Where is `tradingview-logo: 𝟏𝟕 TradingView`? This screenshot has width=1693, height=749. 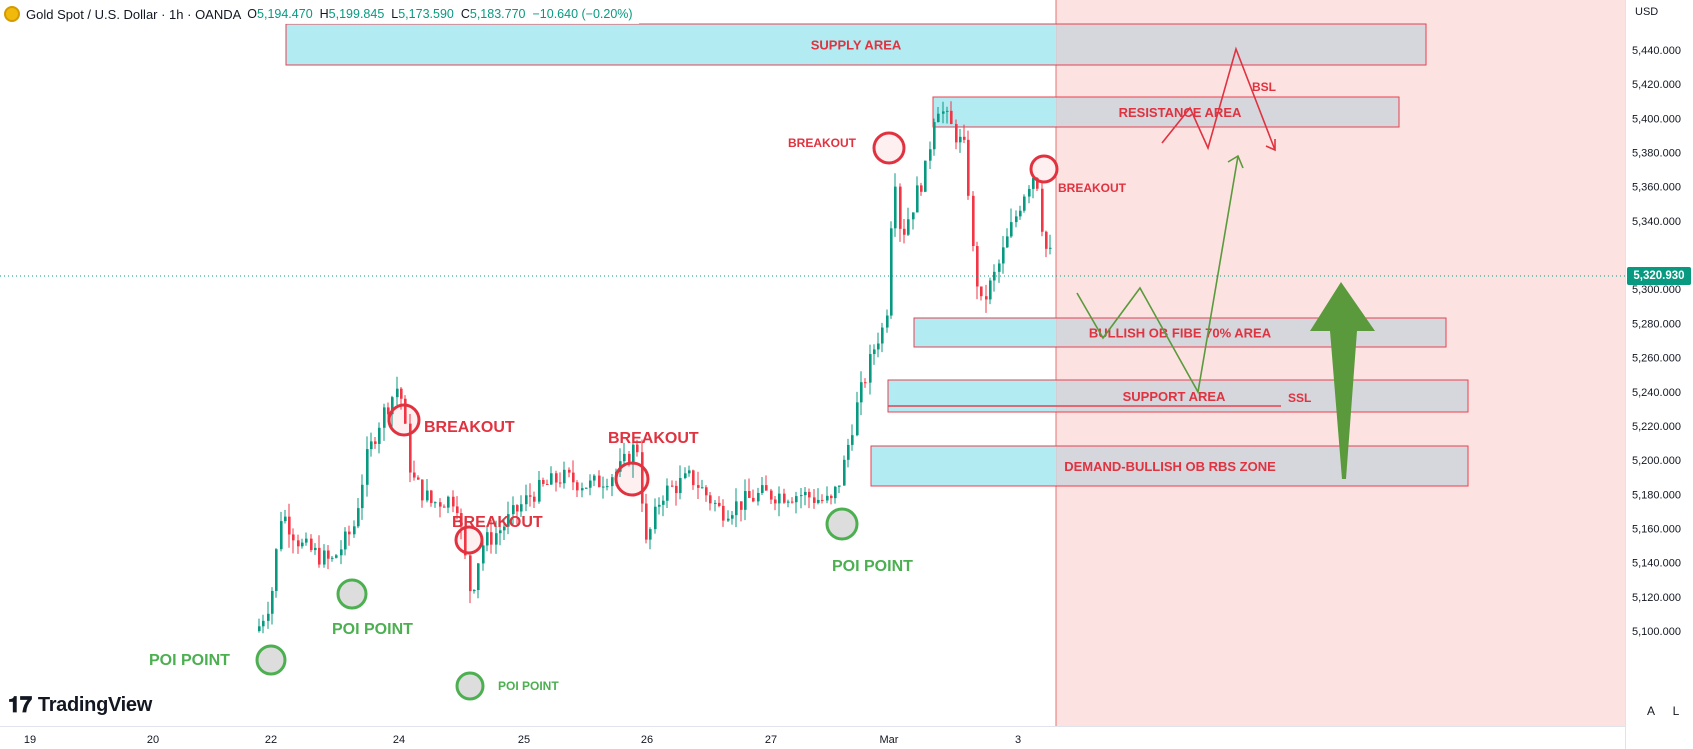 tradingview-logo: 𝟏𝟕 TradingView is located at coordinates (80, 705).